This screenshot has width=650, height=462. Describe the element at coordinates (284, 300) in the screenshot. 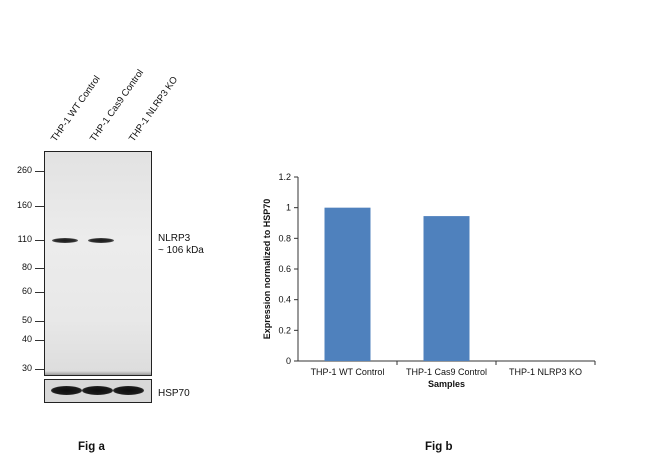

I see `y-tick-label: 0.4` at that location.